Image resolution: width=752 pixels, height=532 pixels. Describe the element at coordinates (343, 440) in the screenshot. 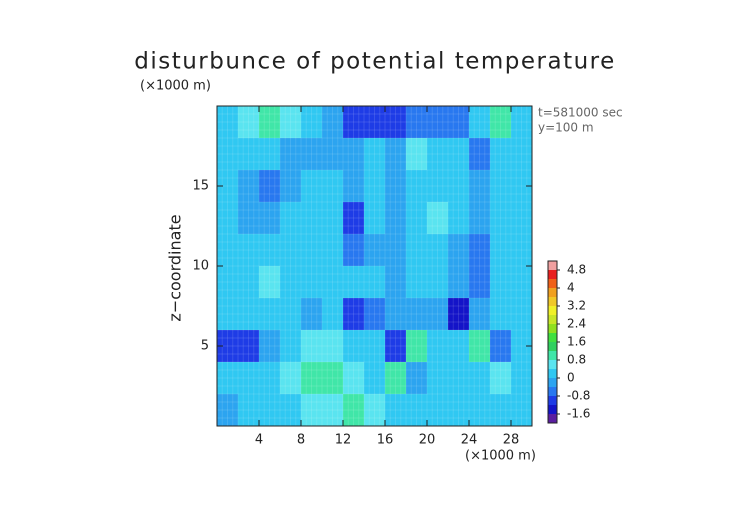

I see `x-tick-label: 12` at that location.